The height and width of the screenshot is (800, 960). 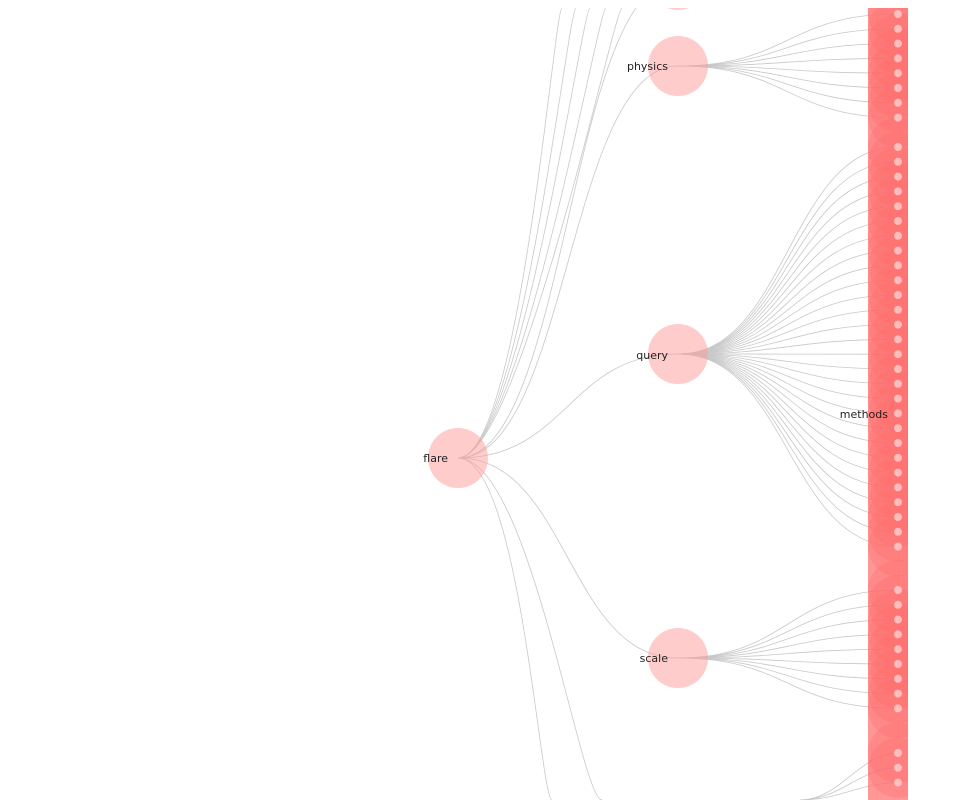 I want to click on node-label-methods: methods, so click(x=864, y=414).